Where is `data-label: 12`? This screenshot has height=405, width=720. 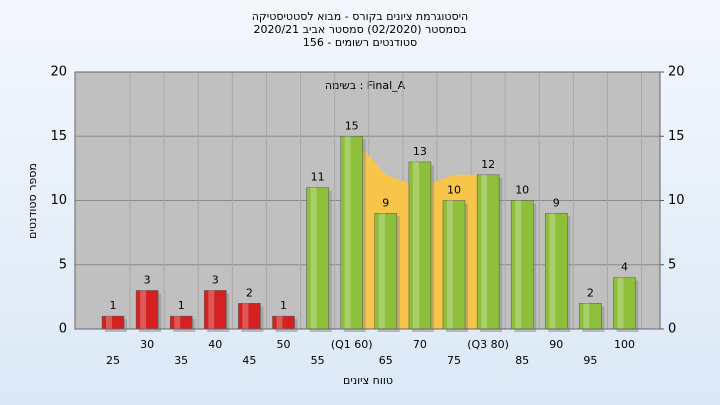 data-label: 12 is located at coordinates (488, 164).